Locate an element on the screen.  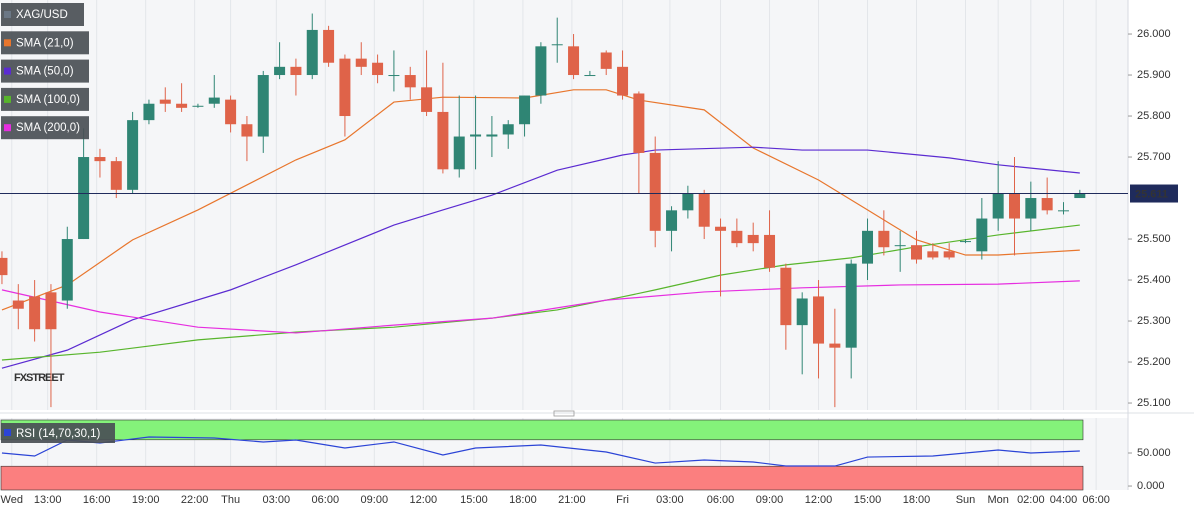
legend-label: SMA (50,0) is located at coordinates (45, 72).